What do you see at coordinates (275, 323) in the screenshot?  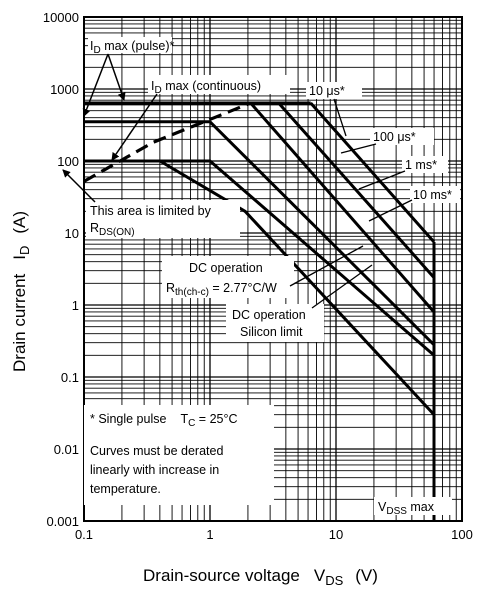 I see `dc2-label-box` at bounding box center [275, 323].